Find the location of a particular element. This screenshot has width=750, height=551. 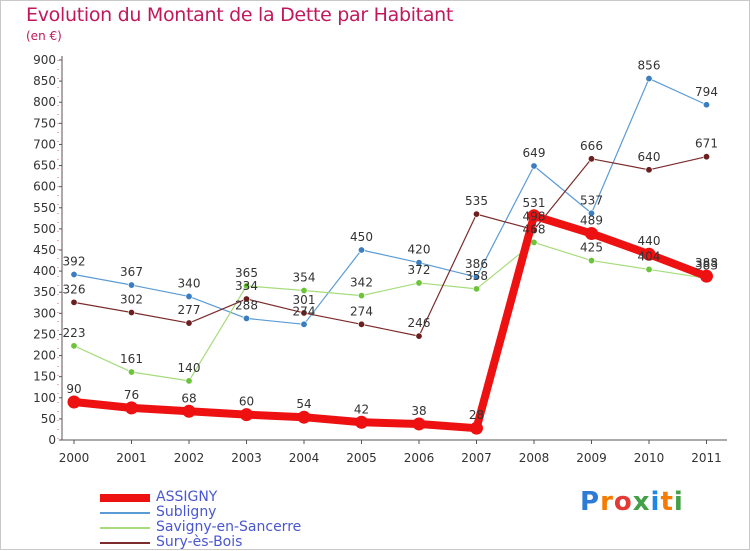

data-label-sury-s-bois: 535 is located at coordinates (476, 201).